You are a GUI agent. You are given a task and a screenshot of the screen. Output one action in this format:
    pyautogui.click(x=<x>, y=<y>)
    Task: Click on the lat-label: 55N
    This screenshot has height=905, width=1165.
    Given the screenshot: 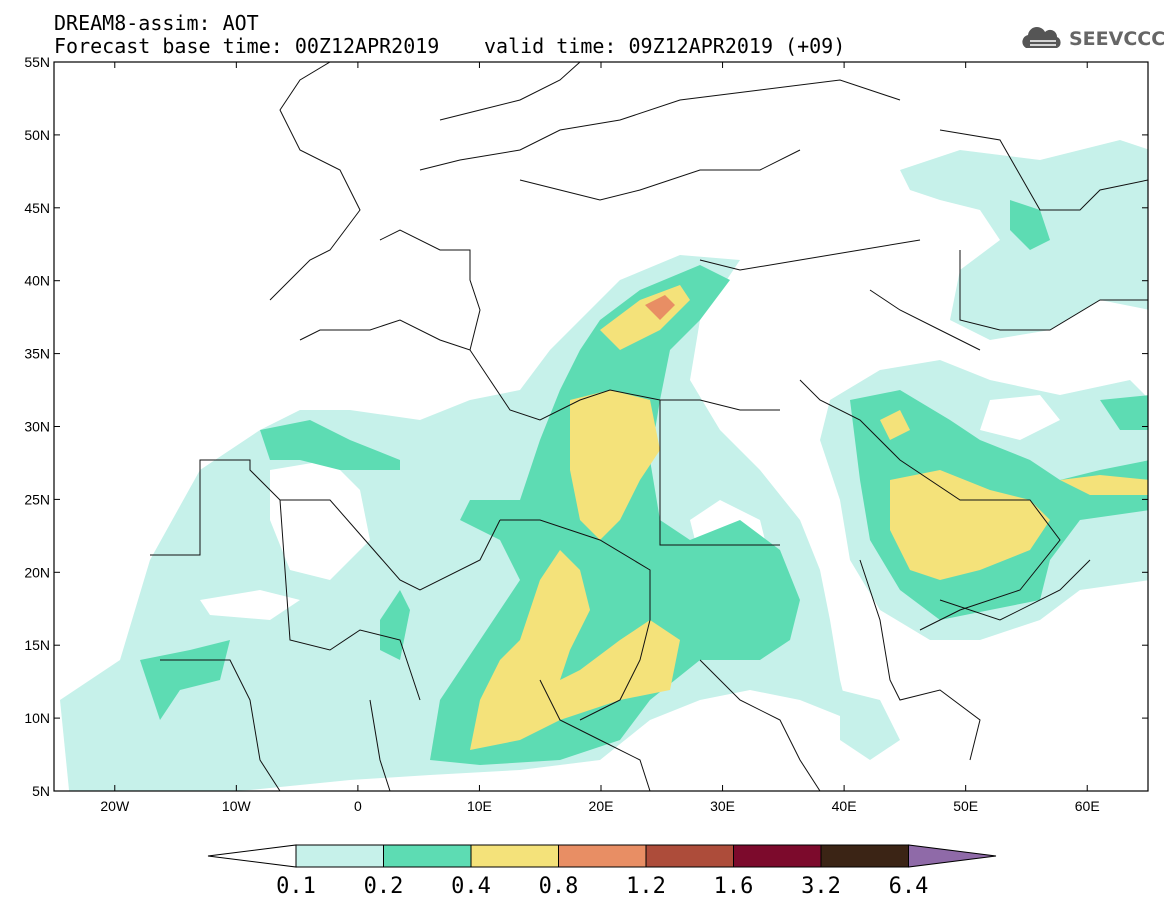 What is the action you would take?
    pyautogui.click(x=37, y=62)
    